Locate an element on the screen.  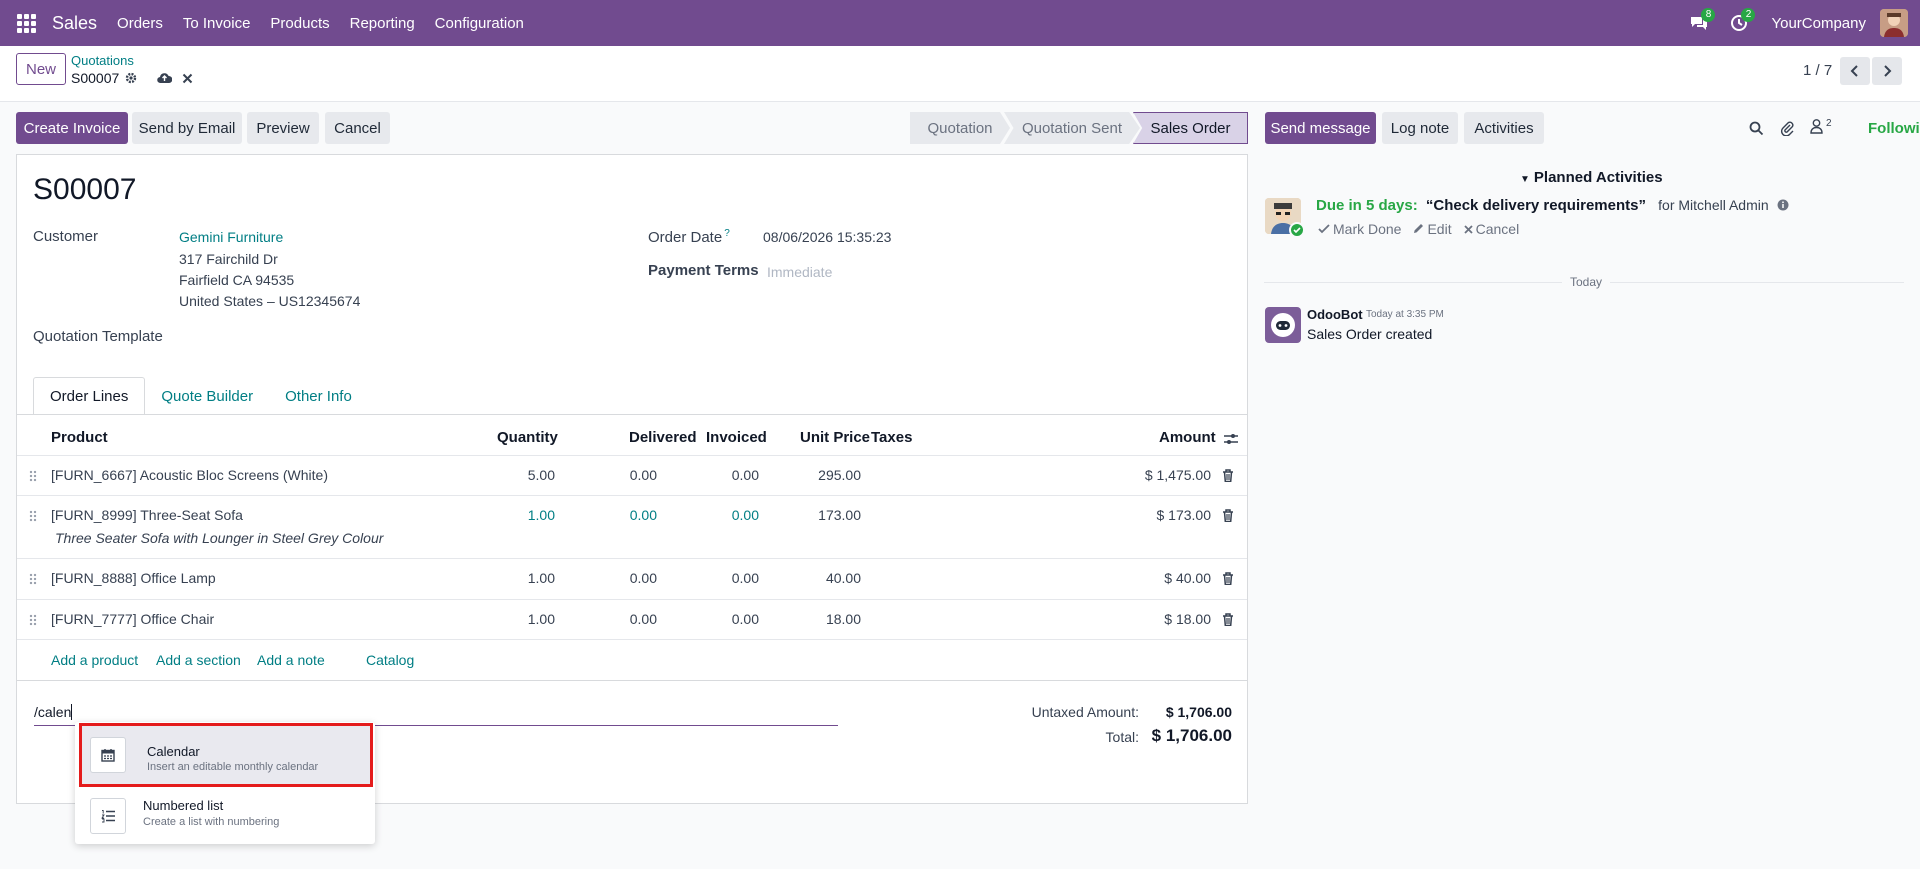
app-name: Sales is located at coordinates (75, 22).